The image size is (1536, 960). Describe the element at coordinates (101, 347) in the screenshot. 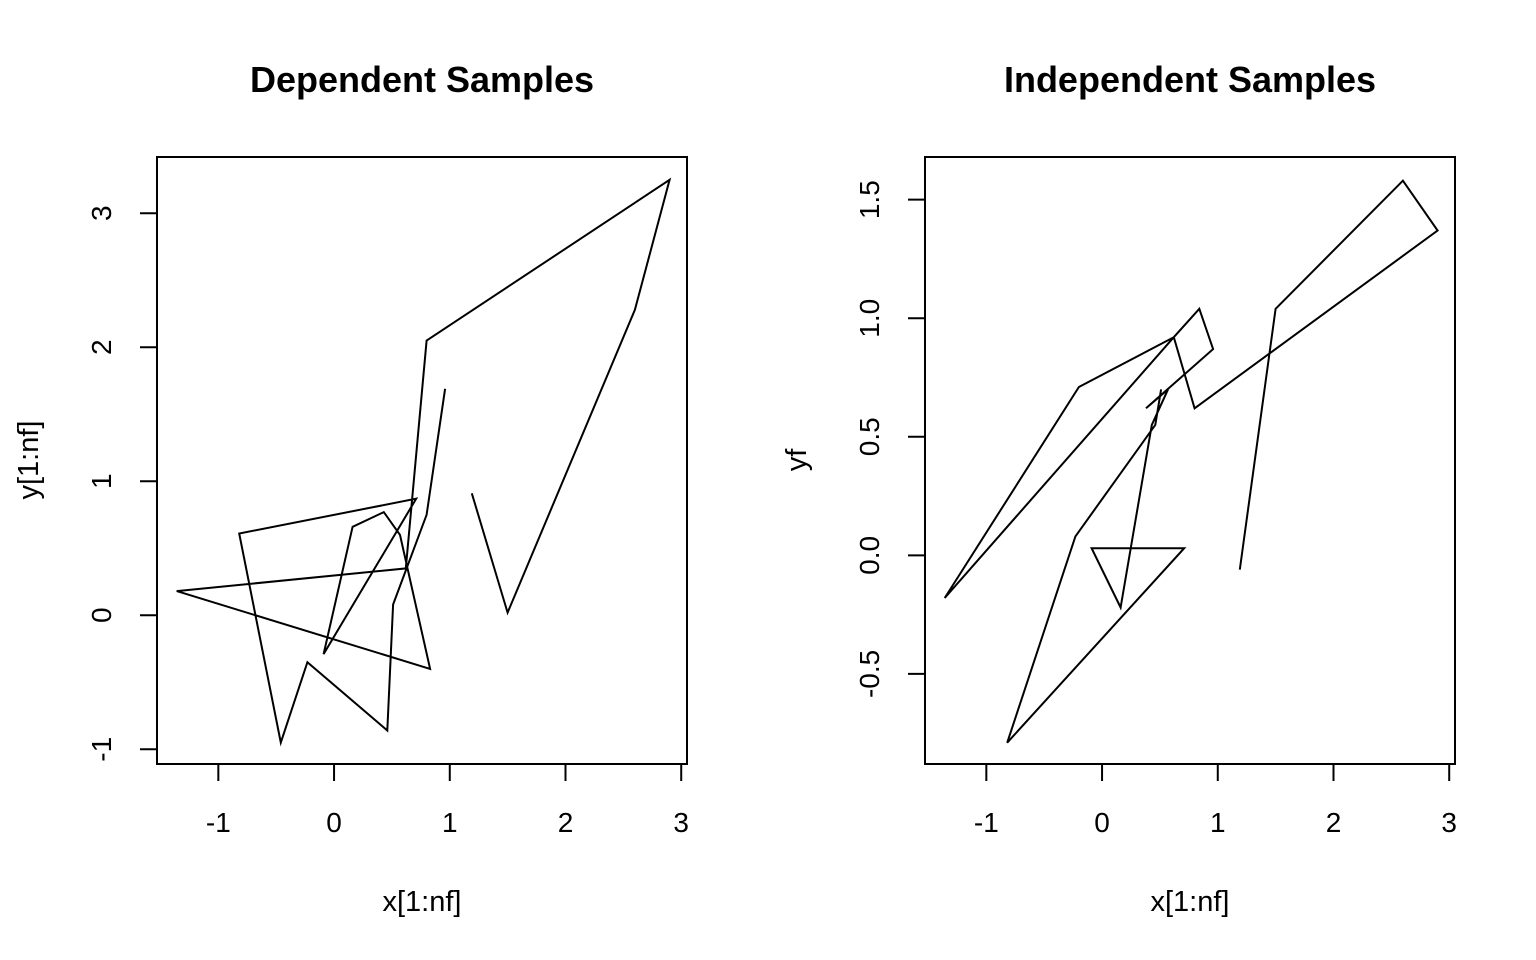

I see `y-tick-label: 2` at that location.